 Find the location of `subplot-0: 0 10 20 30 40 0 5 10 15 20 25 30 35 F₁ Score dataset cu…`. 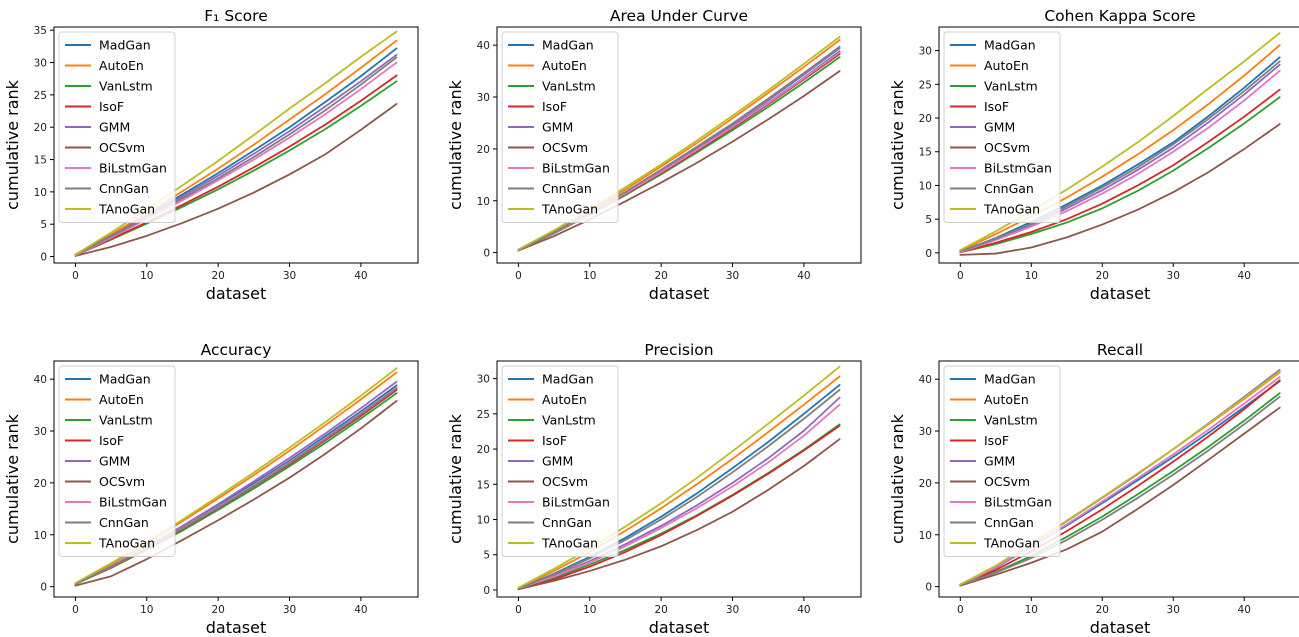

subplot-0: 0 10 20 30 40 0 5 10 15 20 25 30 35 F₁ Score dataset cu… is located at coordinates (211, 155).